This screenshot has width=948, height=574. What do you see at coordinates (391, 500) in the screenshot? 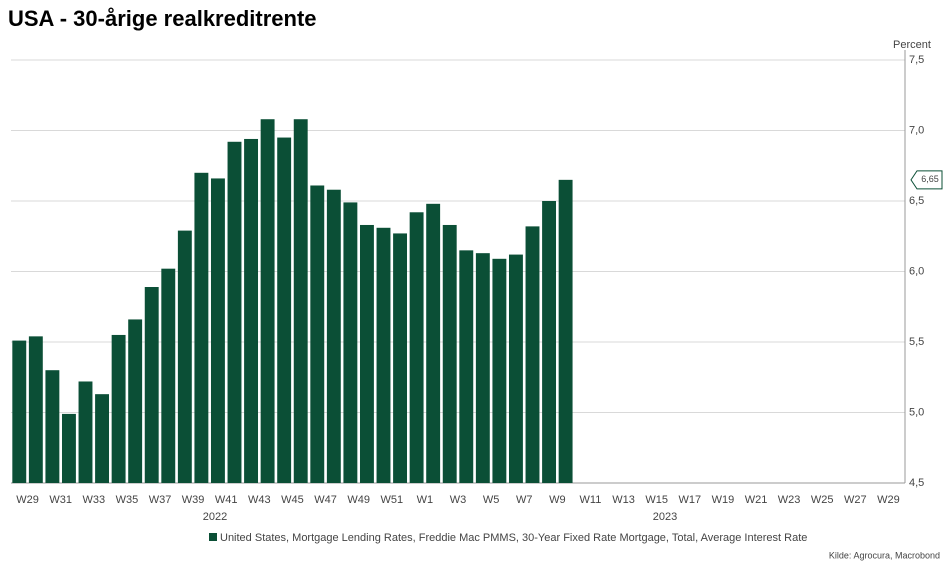
I see `x-tick-label: W51` at bounding box center [391, 500].